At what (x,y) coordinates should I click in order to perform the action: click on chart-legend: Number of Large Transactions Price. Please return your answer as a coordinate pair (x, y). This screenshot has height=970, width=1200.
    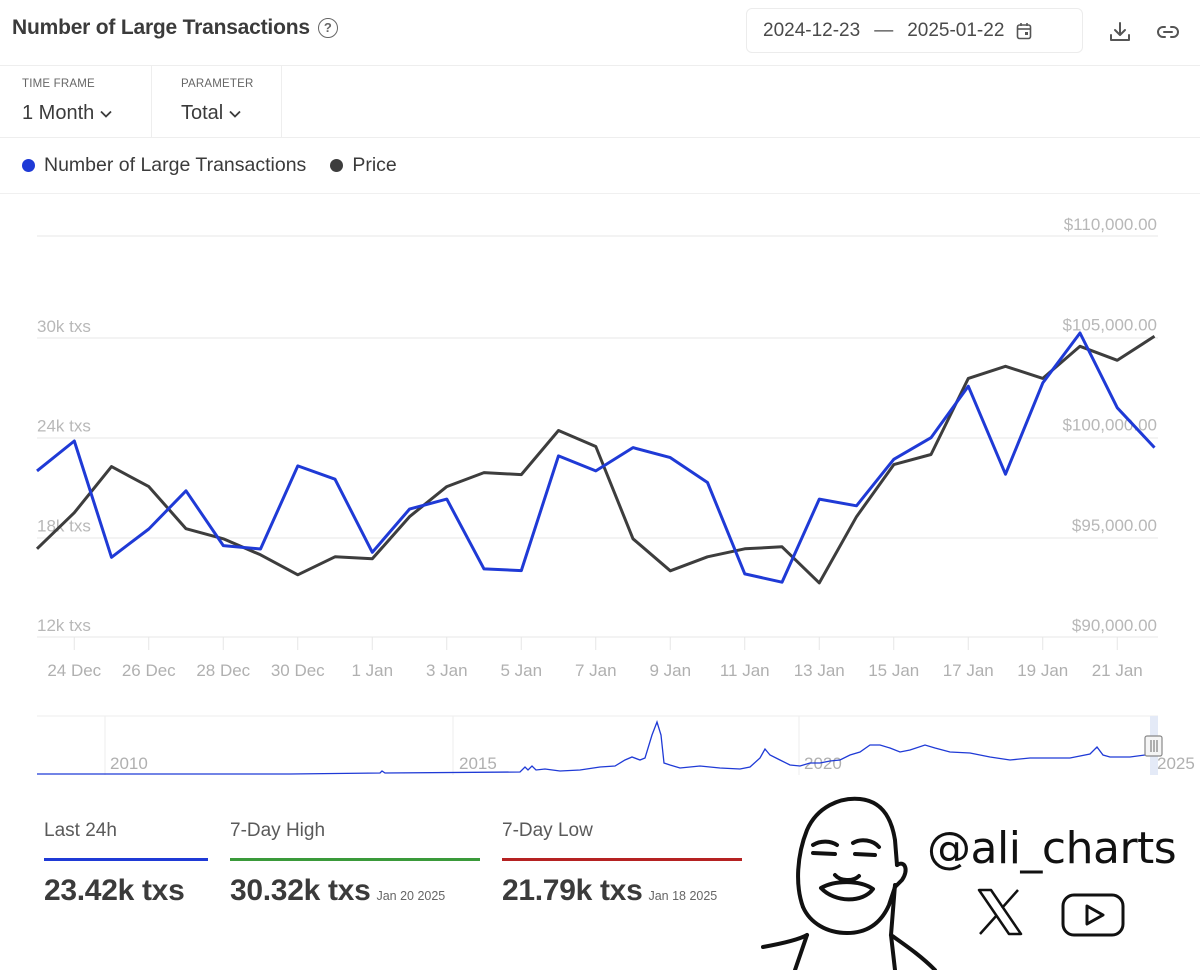
    Looking at the image, I should click on (600, 166).